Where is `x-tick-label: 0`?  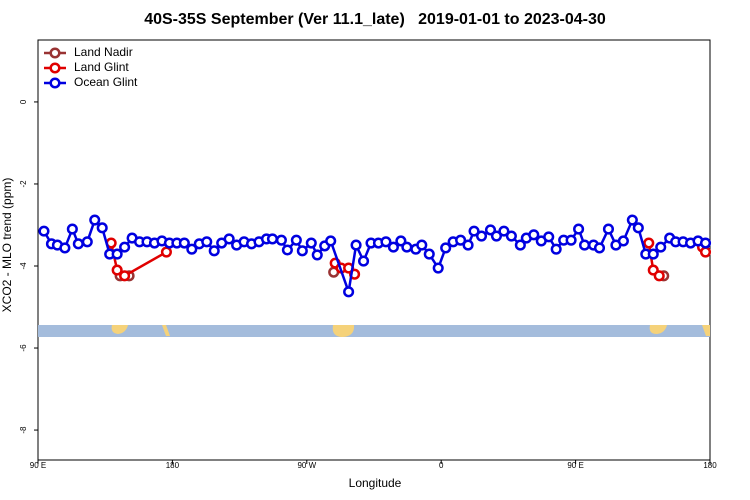 x-tick-label: 0 is located at coordinates (441, 465).